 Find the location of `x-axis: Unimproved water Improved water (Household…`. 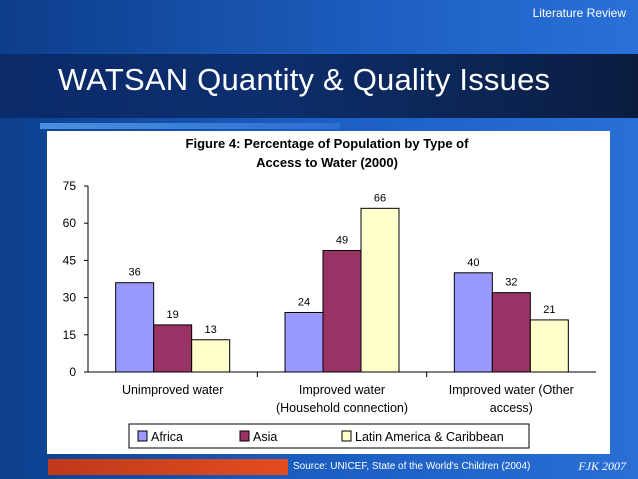

x-axis: Unimproved water Improved water (Household… is located at coordinates (342, 393).